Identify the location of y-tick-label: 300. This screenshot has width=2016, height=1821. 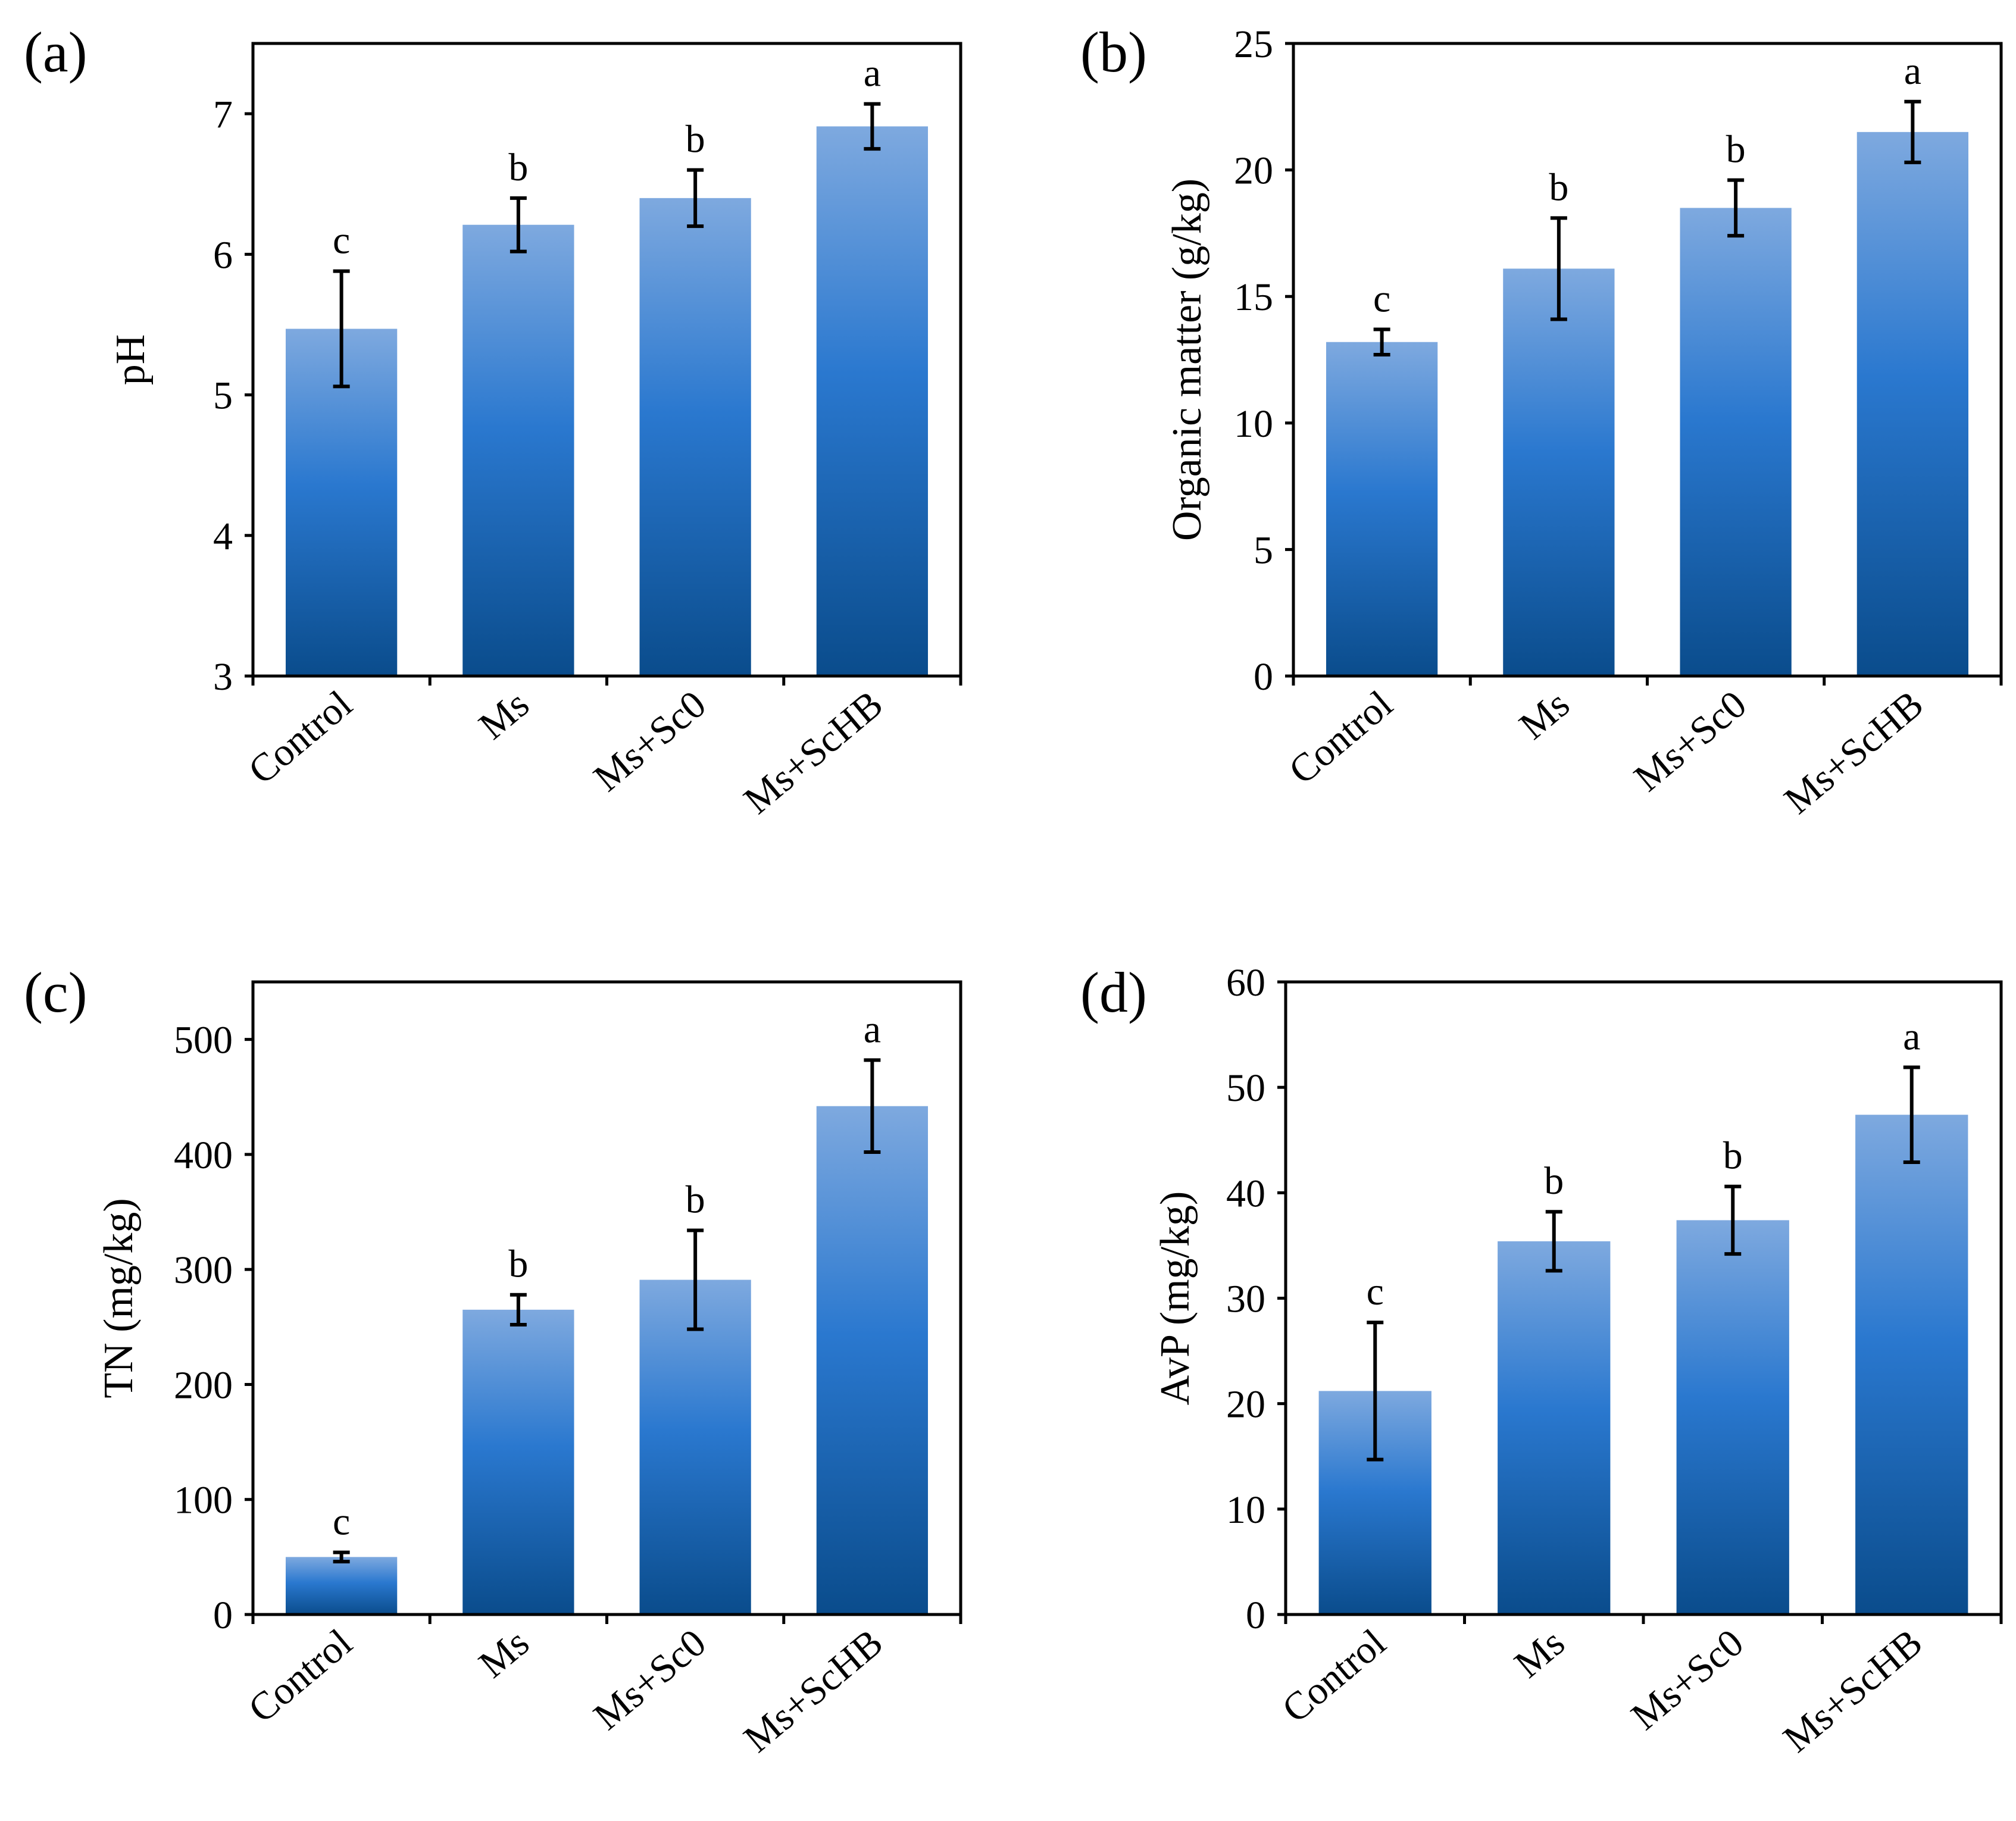
(203, 1270).